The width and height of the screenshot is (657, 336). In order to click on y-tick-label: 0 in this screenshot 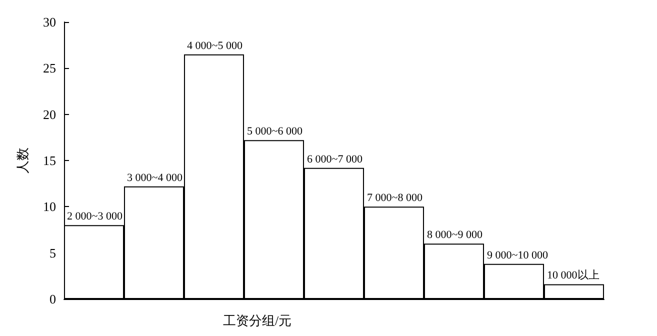, I will do `click(53, 299)`.